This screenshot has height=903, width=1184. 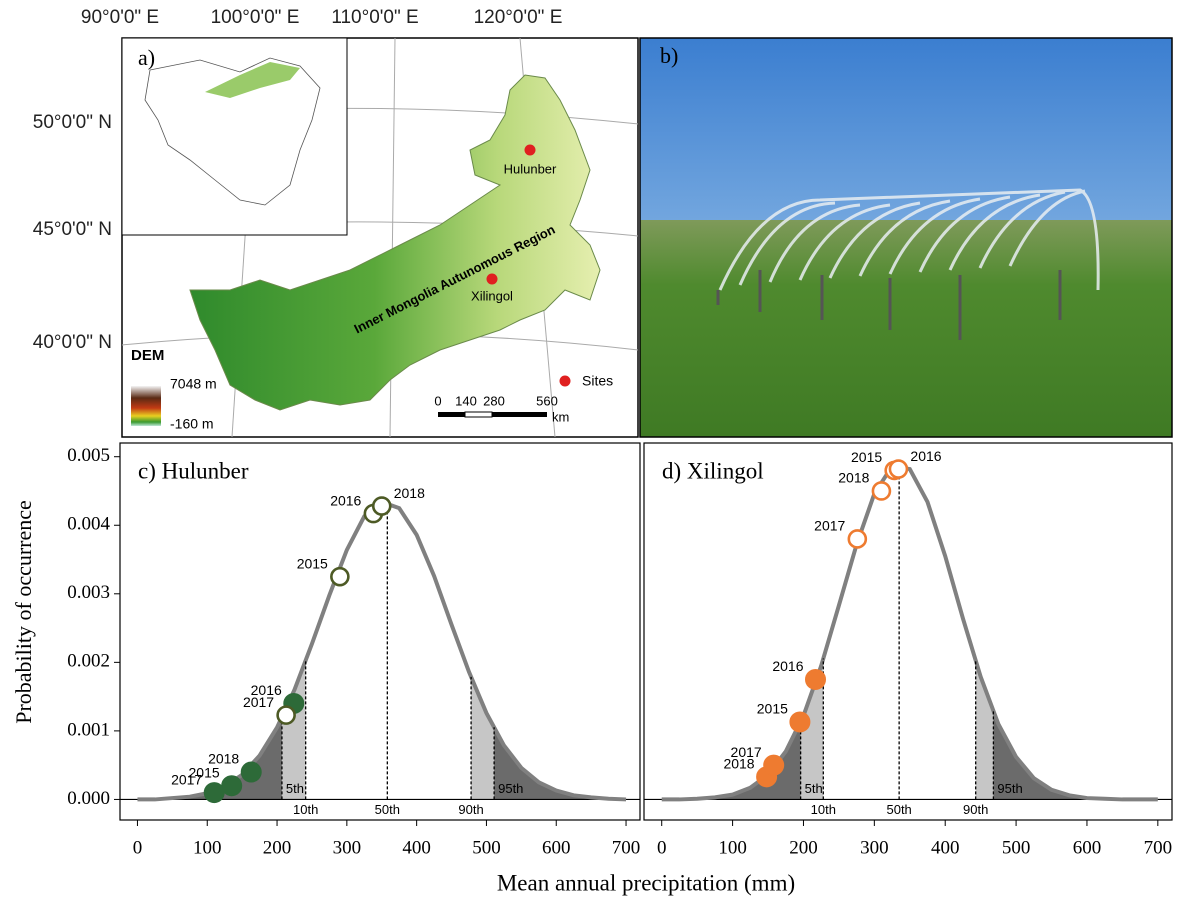 I want to click on longitude-label: 100°0'0" E, so click(x=255, y=17).